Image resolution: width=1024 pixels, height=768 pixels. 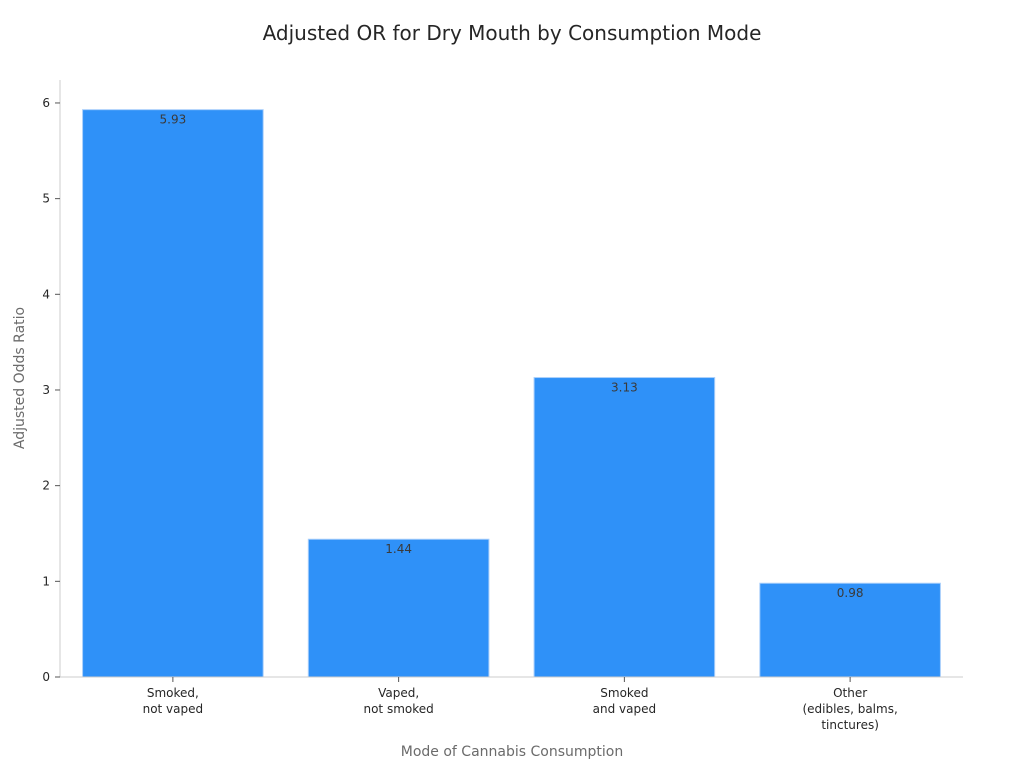 I want to click on x-tick-label: Vaped, not smoked, so click(x=398, y=701).